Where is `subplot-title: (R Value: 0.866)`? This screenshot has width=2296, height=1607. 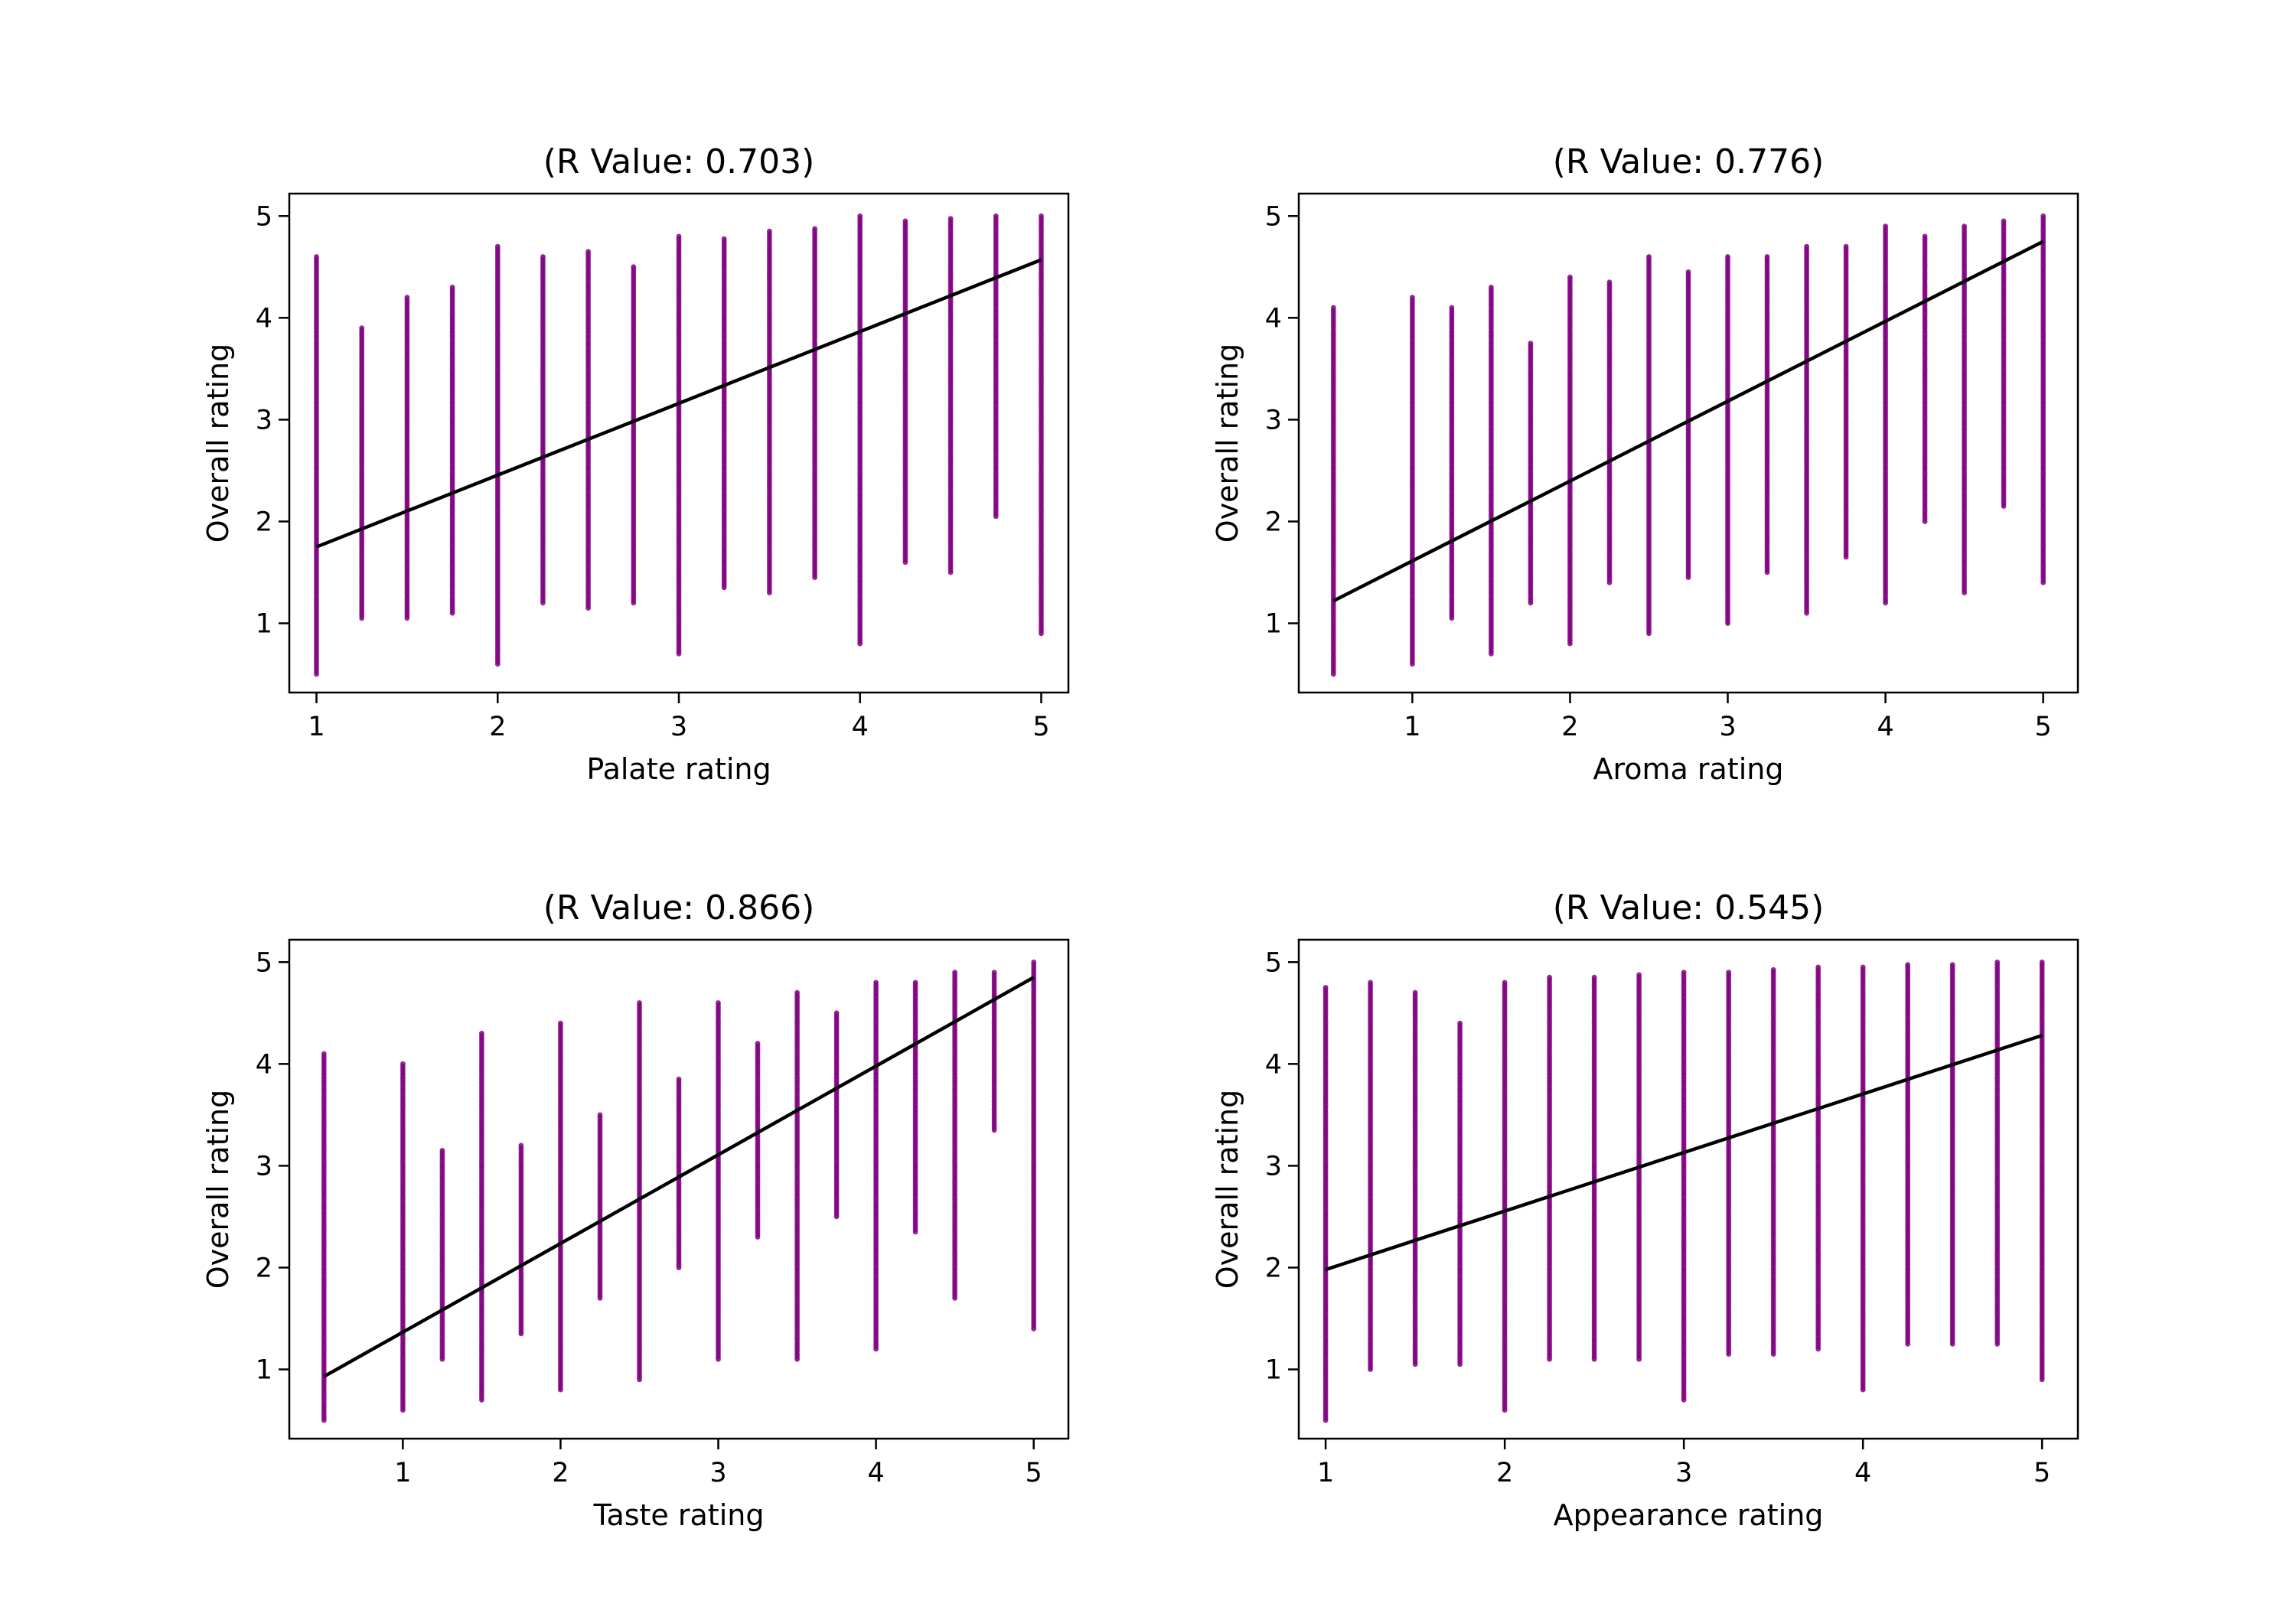
subplot-title: (R Value: 0.866) is located at coordinates (679, 908).